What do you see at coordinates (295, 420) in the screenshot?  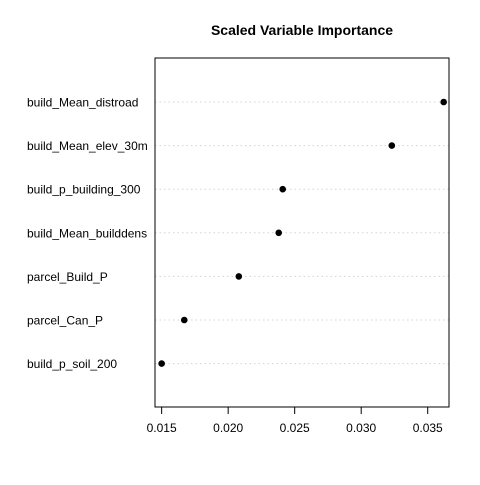 I see `x-axis: 0.015 0.020 0.025 0.030 0.035` at bounding box center [295, 420].